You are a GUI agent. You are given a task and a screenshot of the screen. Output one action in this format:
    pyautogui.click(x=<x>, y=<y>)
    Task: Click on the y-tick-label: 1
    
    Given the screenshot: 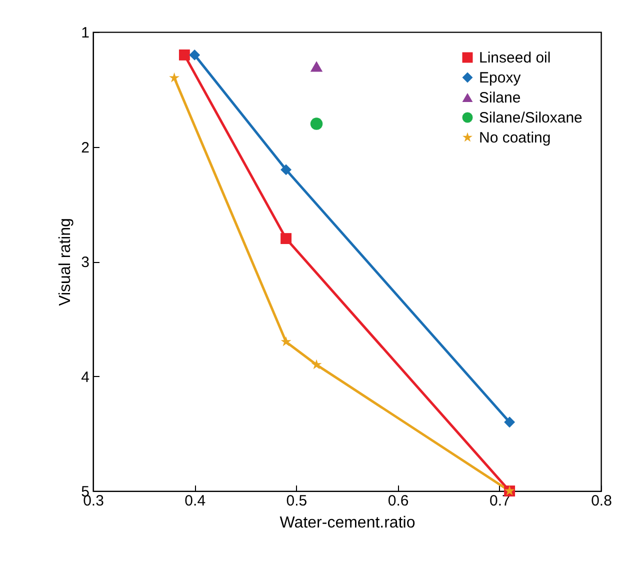 What is the action you would take?
    pyautogui.click(x=85, y=33)
    